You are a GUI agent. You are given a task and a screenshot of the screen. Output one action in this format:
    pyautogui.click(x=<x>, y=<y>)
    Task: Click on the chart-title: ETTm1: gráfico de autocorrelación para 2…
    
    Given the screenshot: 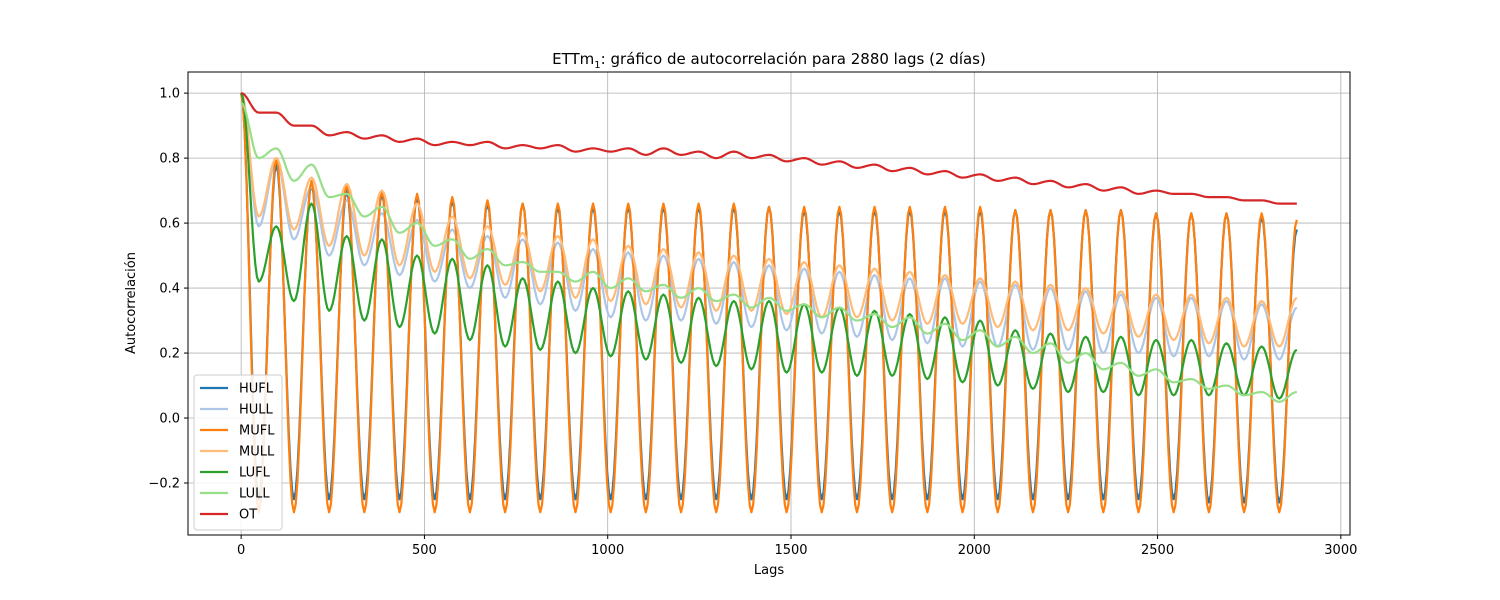 What is the action you would take?
    pyautogui.click(x=769, y=60)
    